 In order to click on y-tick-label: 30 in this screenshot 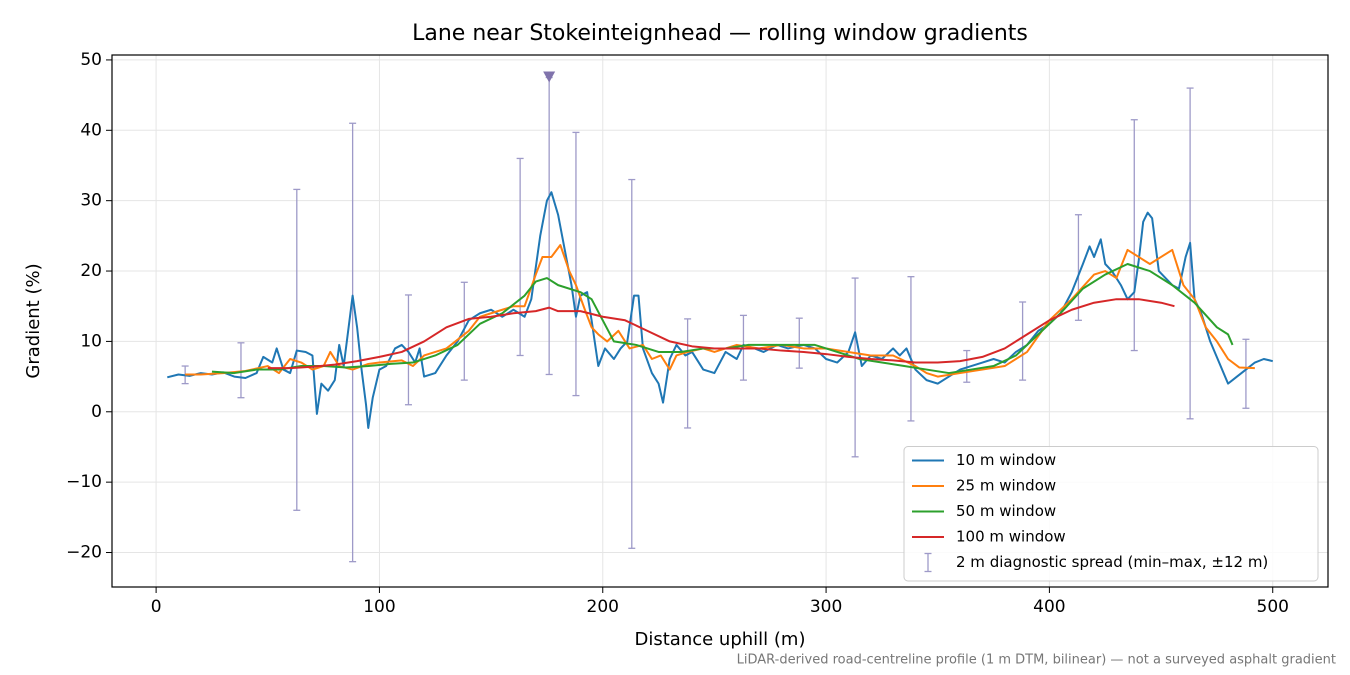, I will do `click(91, 201)`.